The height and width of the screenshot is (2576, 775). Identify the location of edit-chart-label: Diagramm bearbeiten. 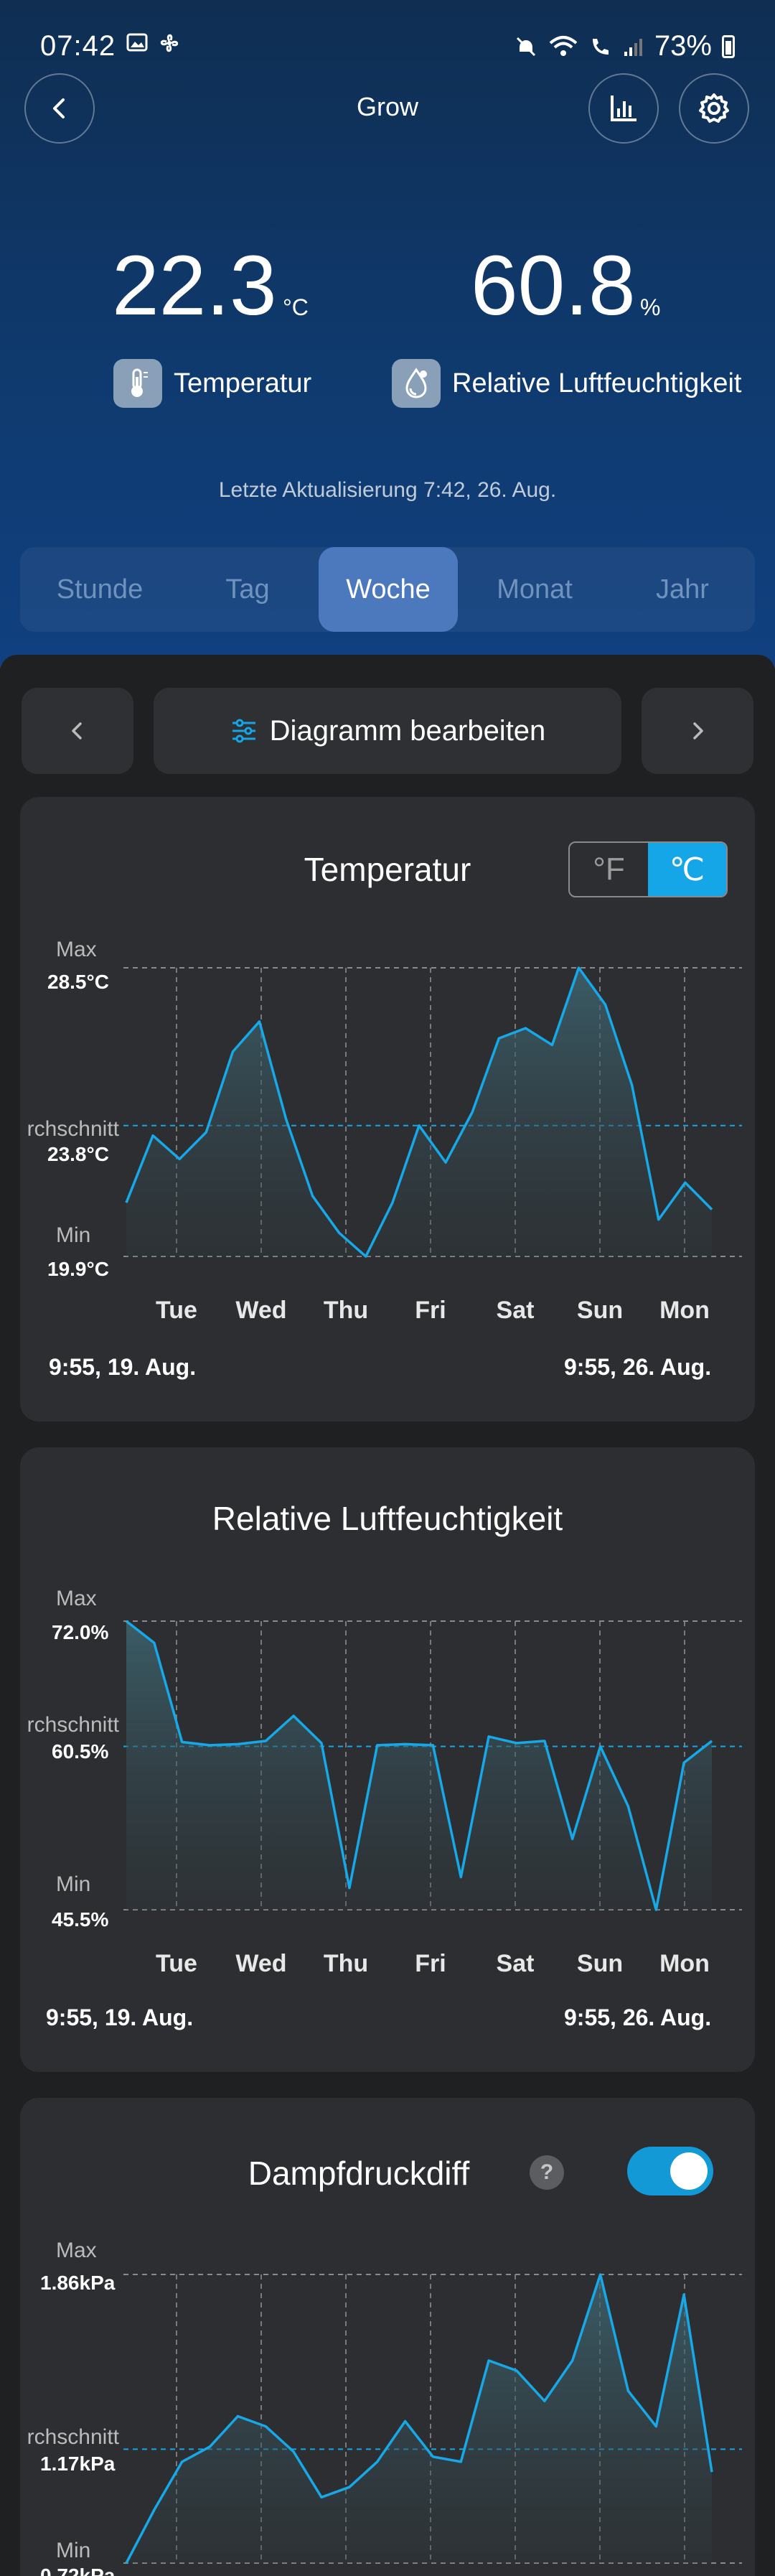
(407, 730).